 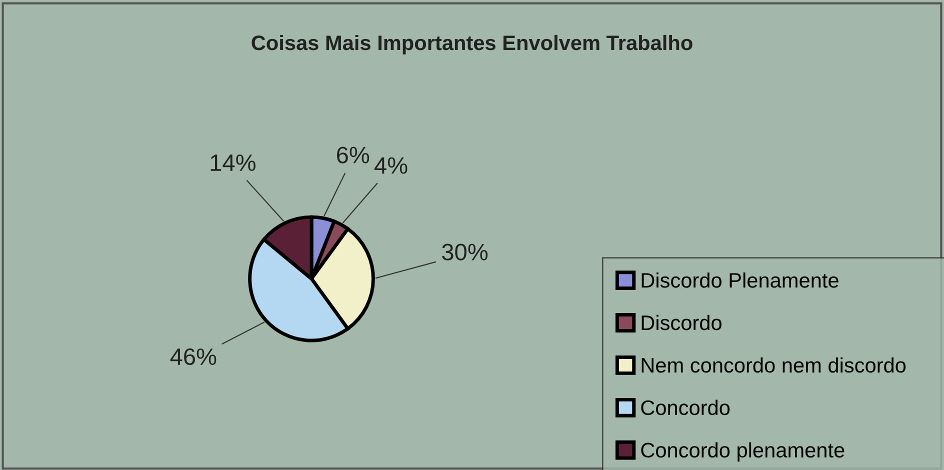 What do you see at coordinates (774, 365) in the screenshot?
I see `legend-label: Nem concordo nem discordo` at bounding box center [774, 365].